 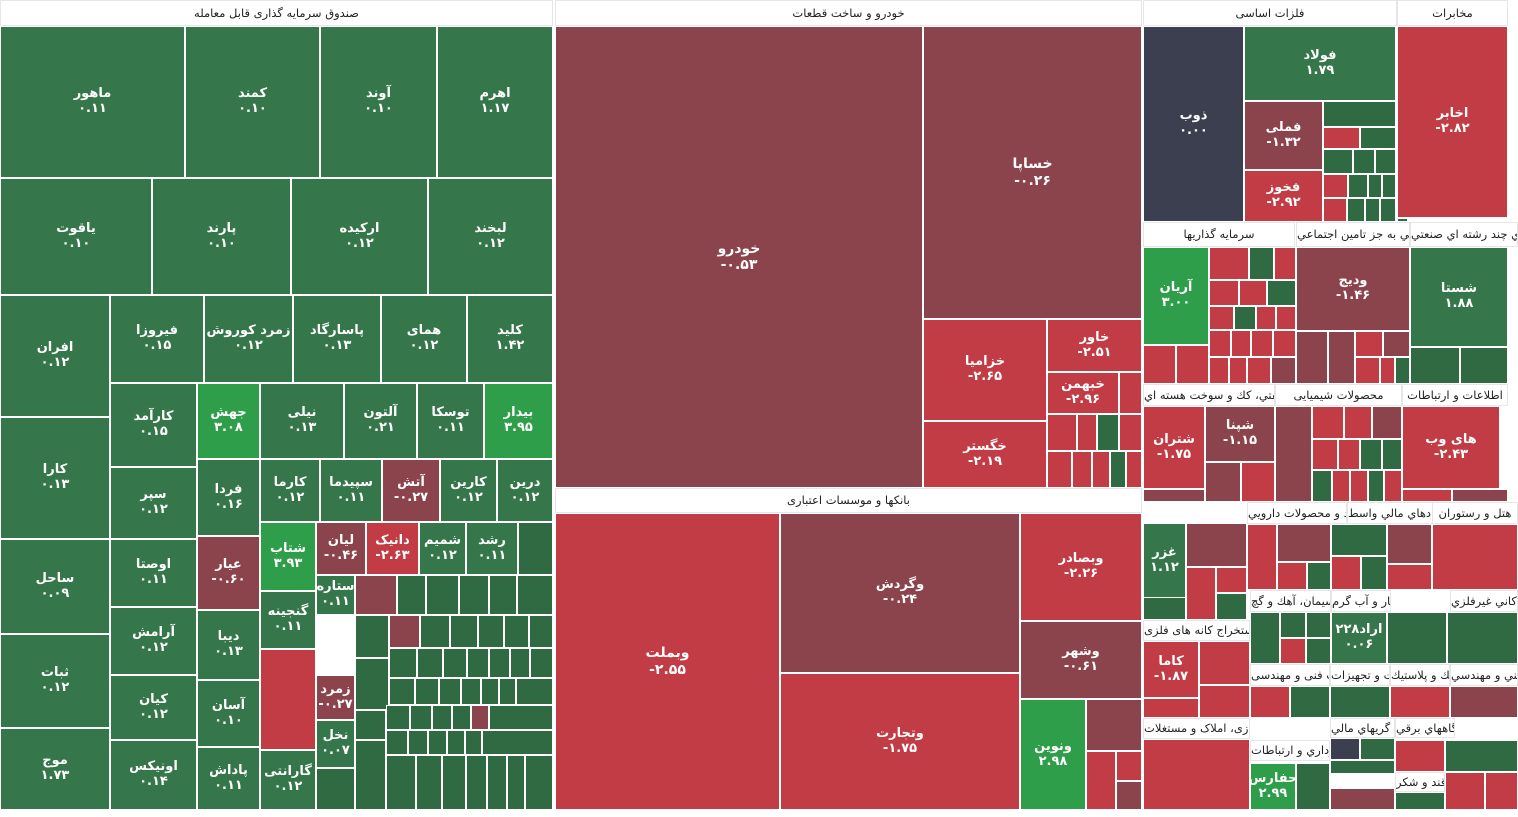 I want to click on tile-71: های وب -۲.۴۳, so click(x=1451, y=447).